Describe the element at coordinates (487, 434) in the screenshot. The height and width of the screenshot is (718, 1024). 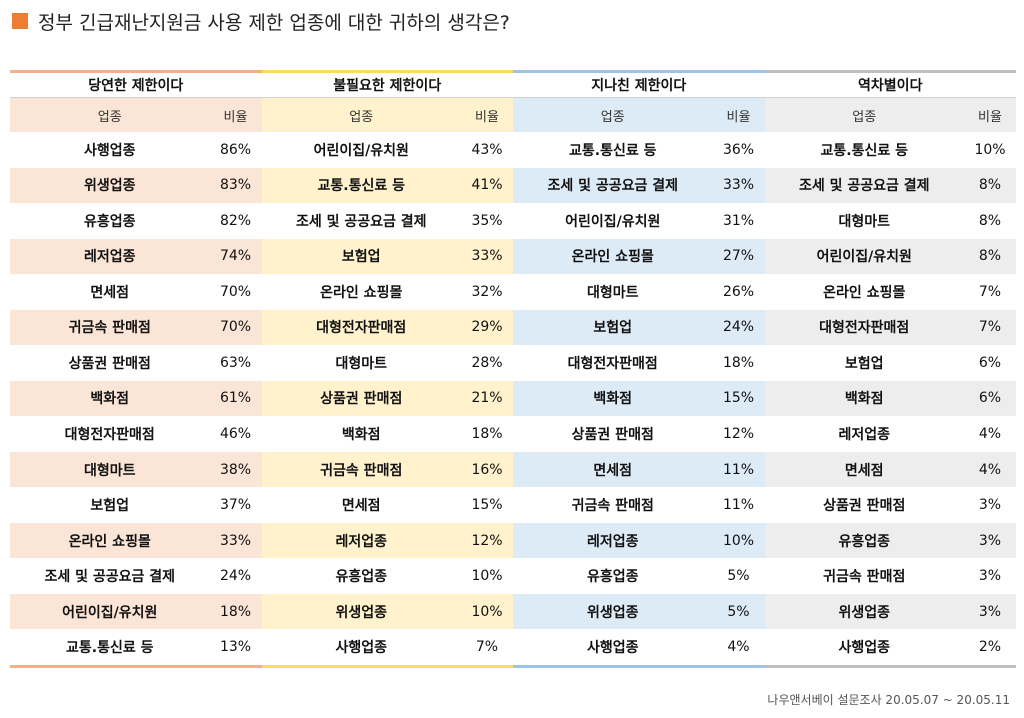
I see `ratio-value: 18%` at that location.